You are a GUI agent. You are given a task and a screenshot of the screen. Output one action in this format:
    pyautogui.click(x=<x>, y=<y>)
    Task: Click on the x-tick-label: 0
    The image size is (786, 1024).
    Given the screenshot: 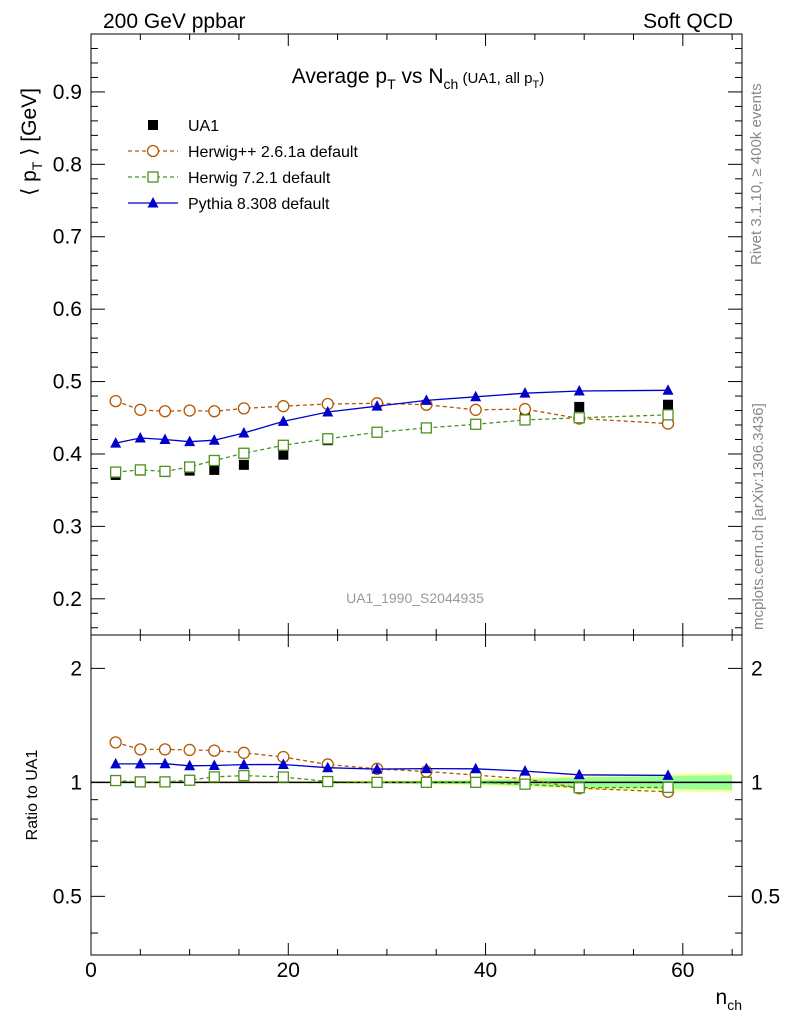 What is the action you would take?
    pyautogui.click(x=91, y=970)
    